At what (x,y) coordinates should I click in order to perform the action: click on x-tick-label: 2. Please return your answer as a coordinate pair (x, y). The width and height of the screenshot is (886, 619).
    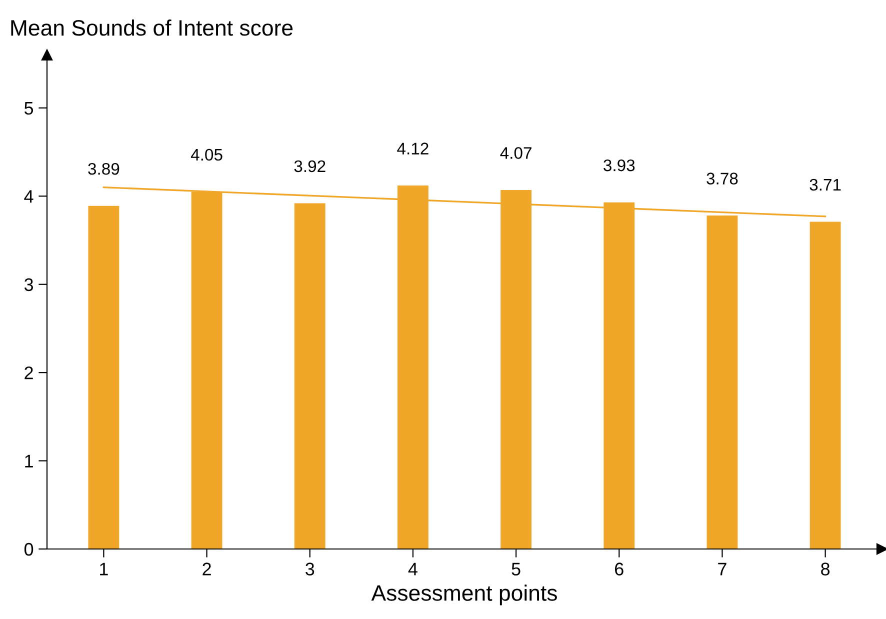
    Looking at the image, I should click on (206, 569).